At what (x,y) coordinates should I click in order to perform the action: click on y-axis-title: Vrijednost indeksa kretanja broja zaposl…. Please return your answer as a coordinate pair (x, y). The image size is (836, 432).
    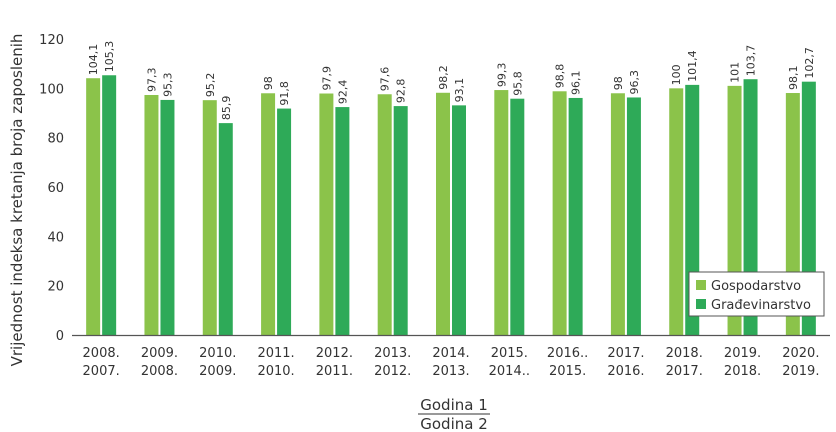
    Looking at the image, I should click on (17, 200).